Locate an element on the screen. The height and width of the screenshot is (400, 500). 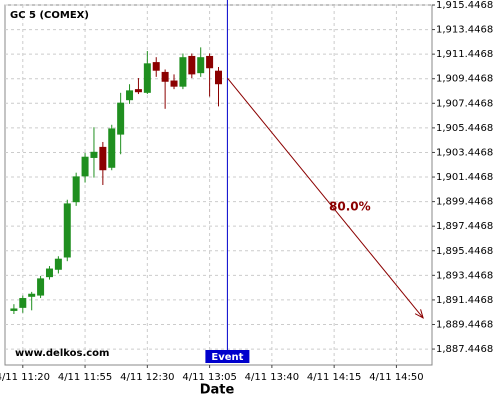
y-tick-label: 1,891.4468 is located at coordinates (464, 300).